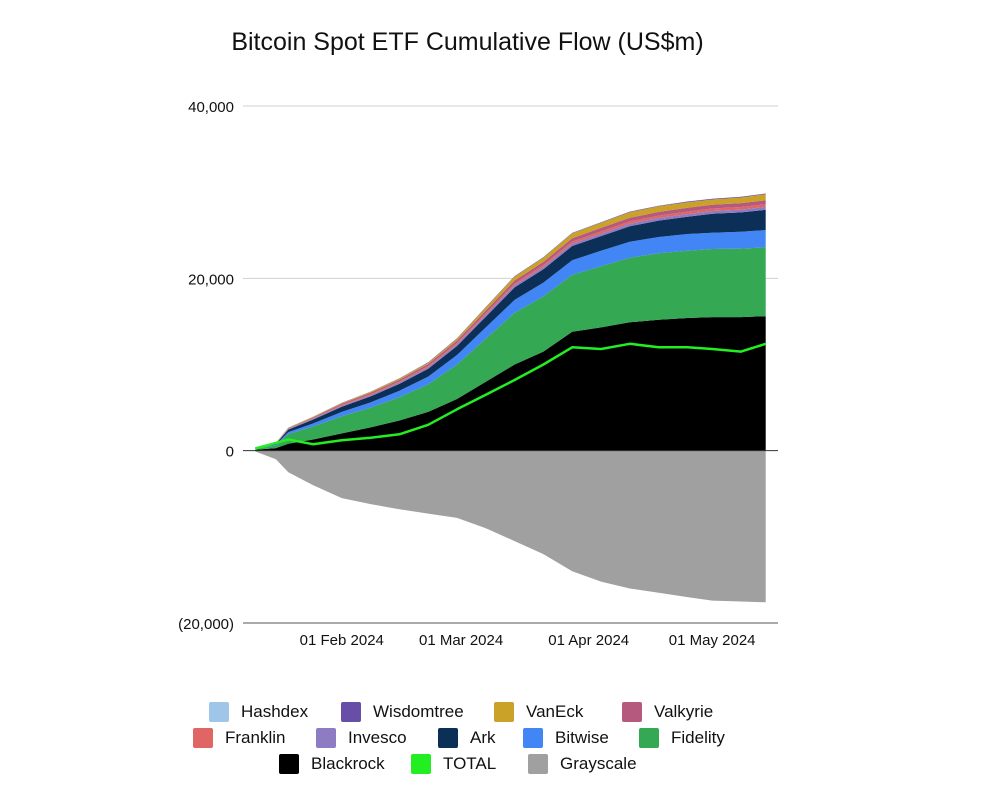 This screenshot has width=1000, height=797. What do you see at coordinates (211, 107) in the screenshot?
I see `y-tick-label: 40,000` at bounding box center [211, 107].